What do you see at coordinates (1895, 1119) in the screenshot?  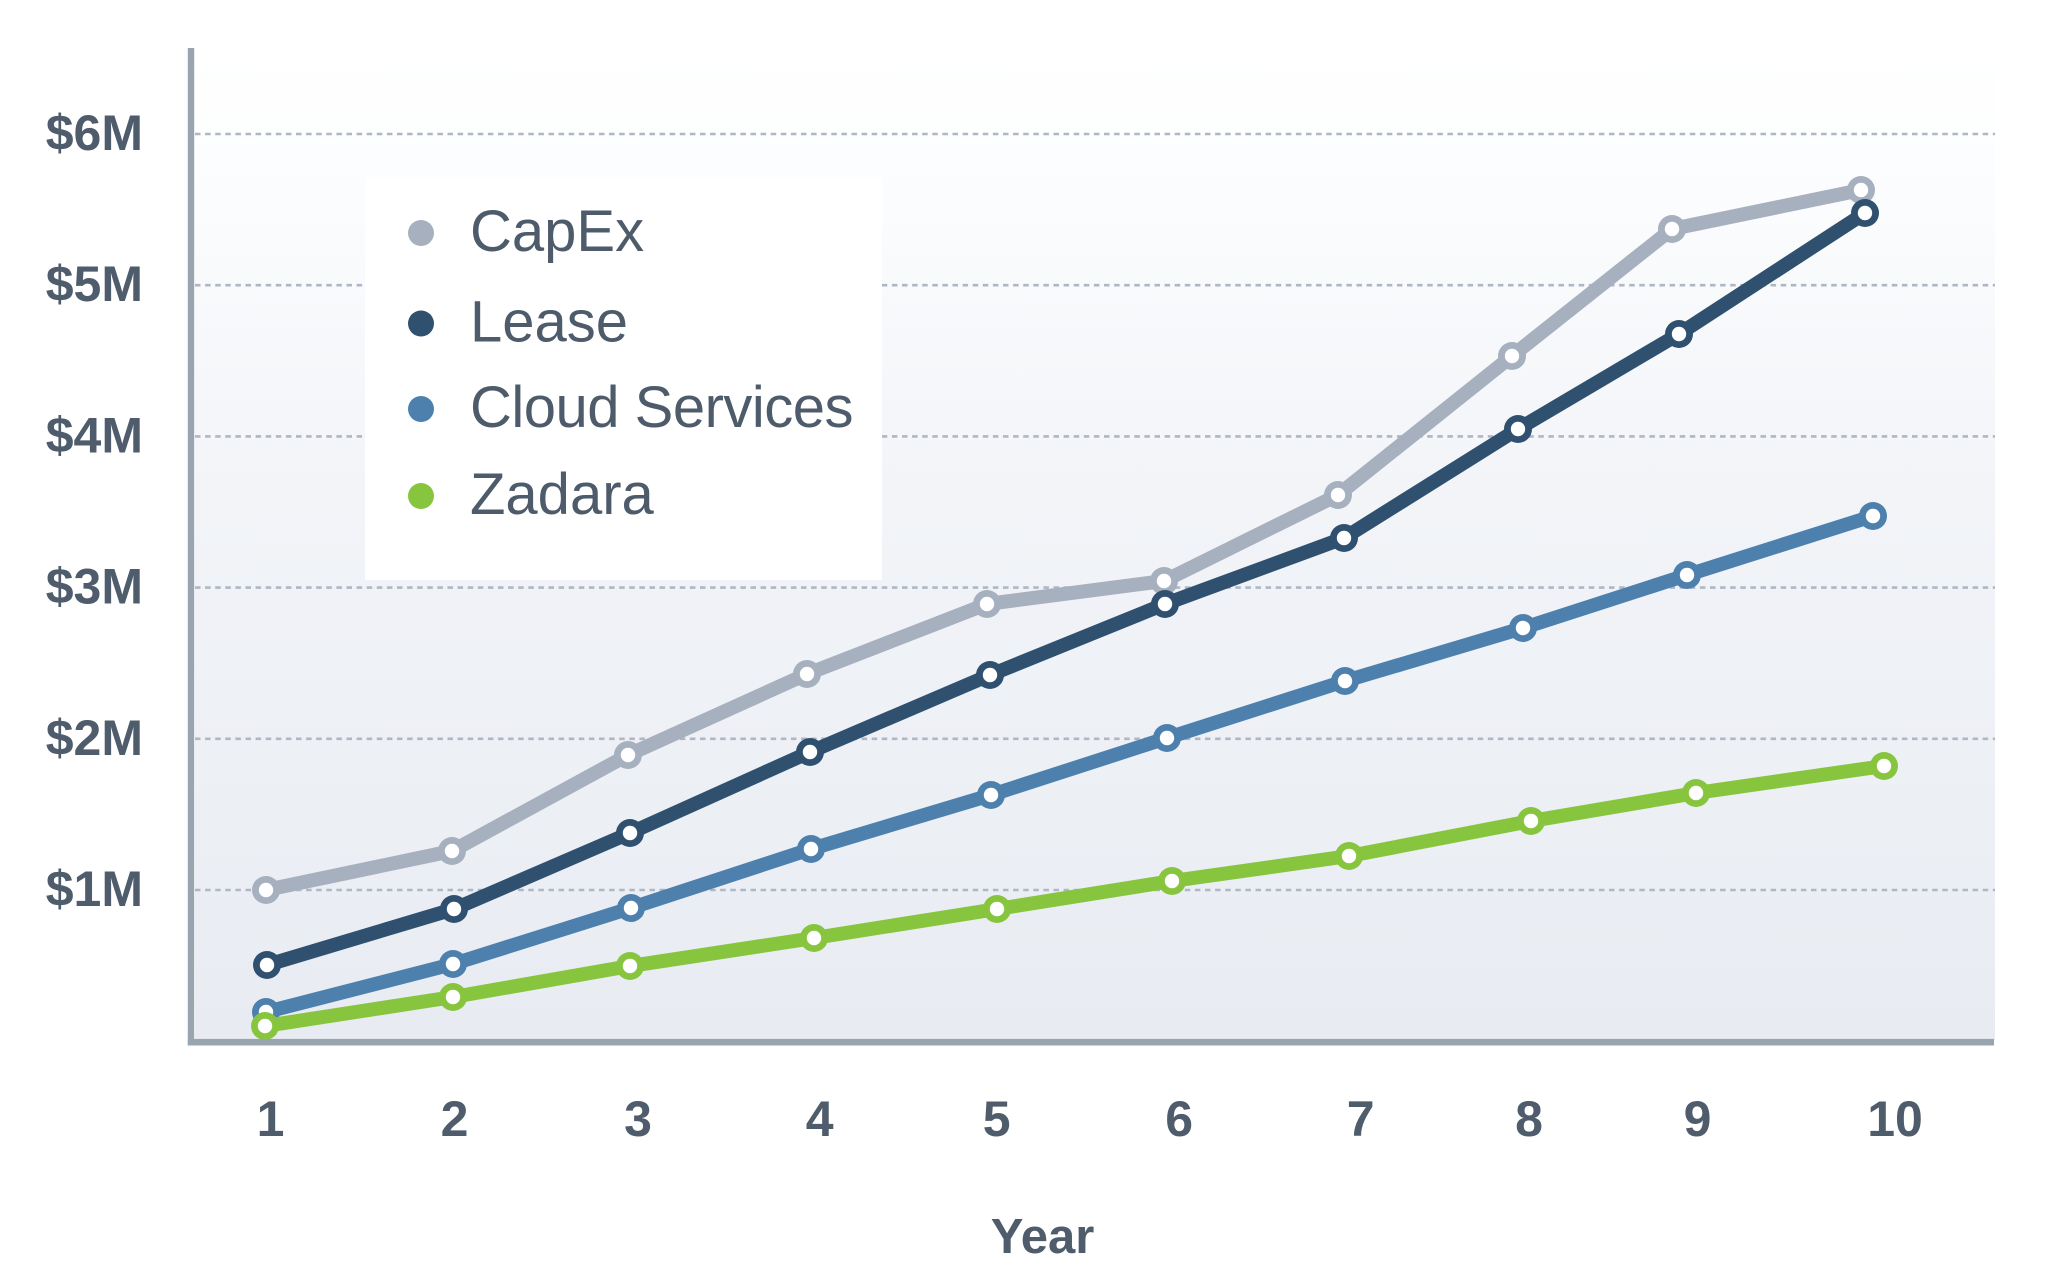 I see `svg-text: 10` at bounding box center [1895, 1119].